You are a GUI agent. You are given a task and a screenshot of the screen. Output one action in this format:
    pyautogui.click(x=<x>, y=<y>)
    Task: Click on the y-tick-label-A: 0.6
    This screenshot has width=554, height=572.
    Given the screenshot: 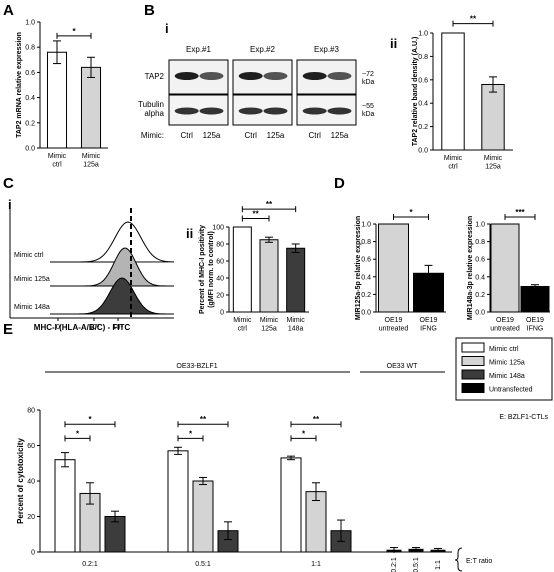 What is the action you would take?
    pyautogui.click(x=30, y=73)
    